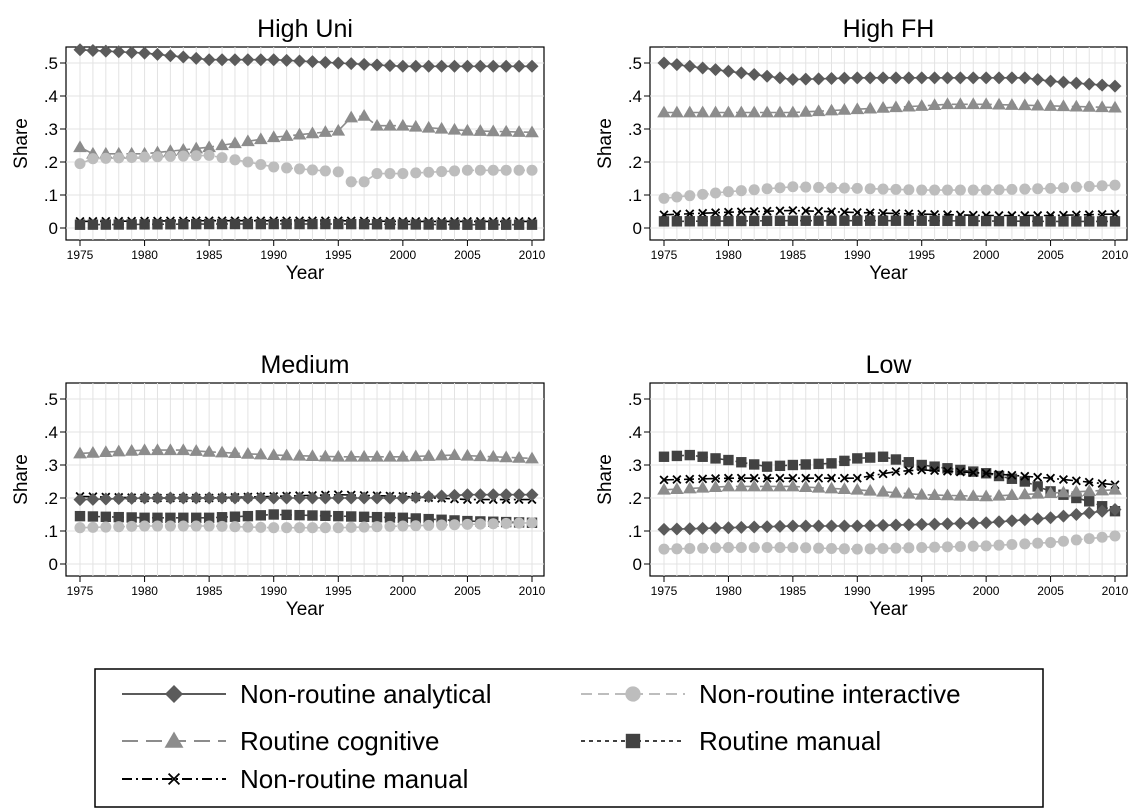  What do you see at coordinates (305, 479) in the screenshot?
I see `plot-frame` at bounding box center [305, 479].